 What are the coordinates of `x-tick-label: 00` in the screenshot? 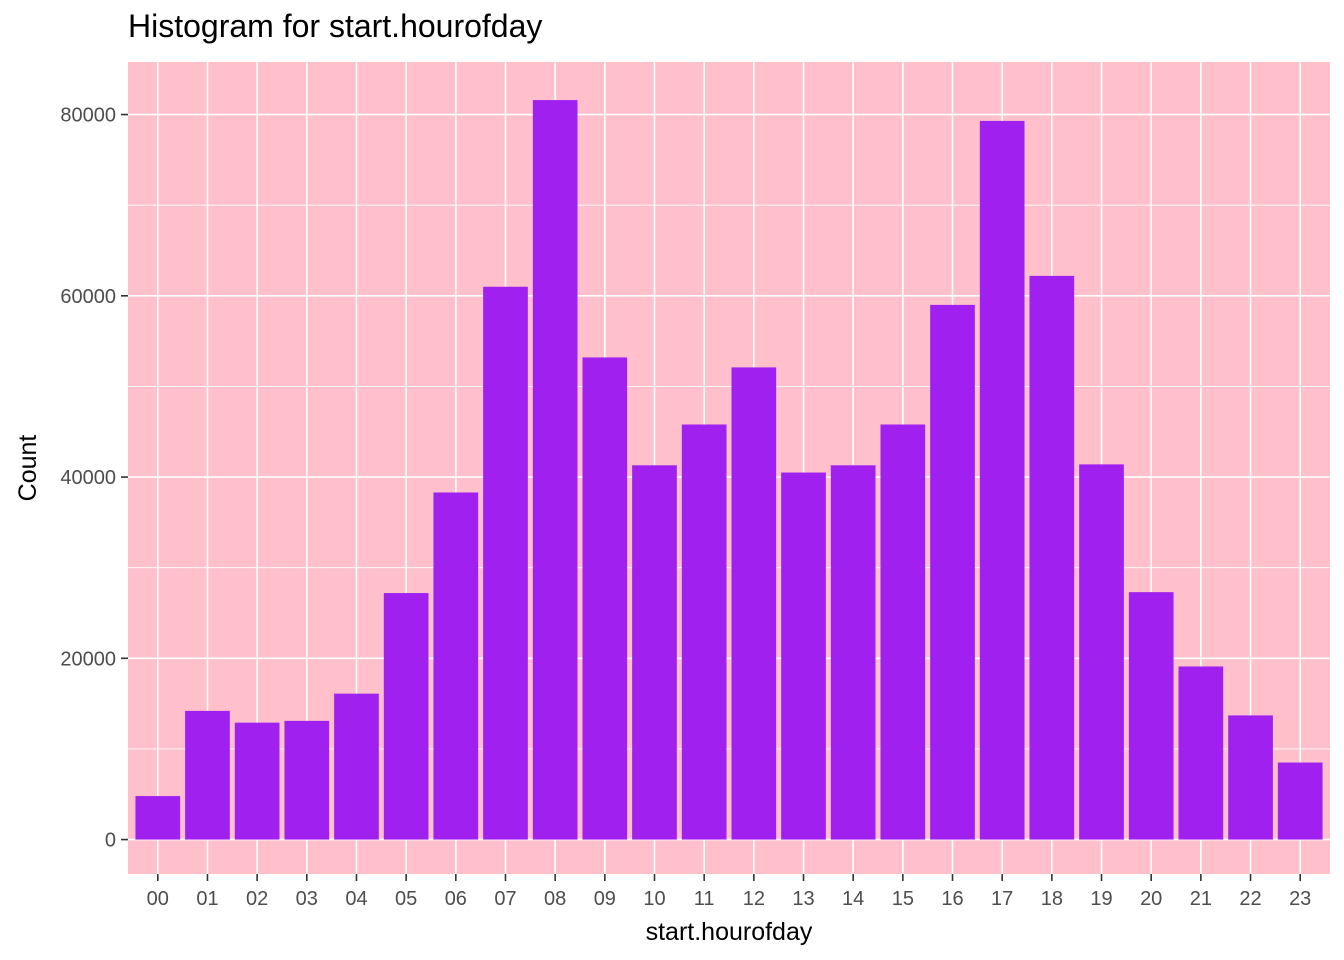 It's located at (158, 899).